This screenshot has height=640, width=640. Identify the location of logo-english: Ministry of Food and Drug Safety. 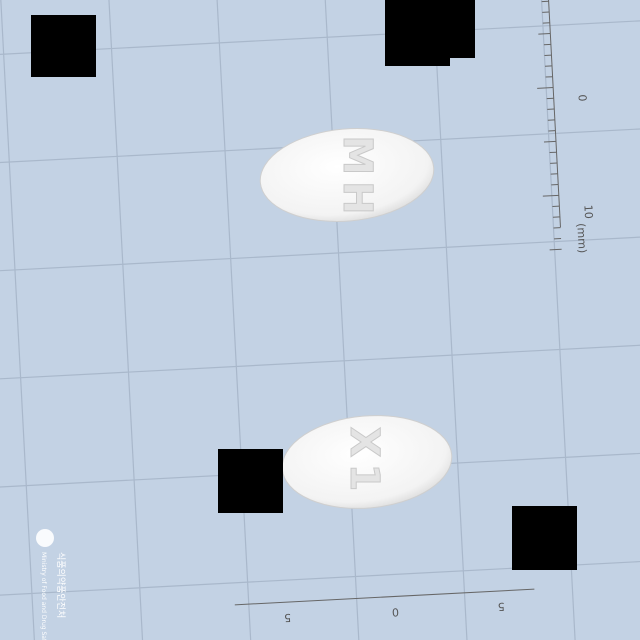
(43, 596).